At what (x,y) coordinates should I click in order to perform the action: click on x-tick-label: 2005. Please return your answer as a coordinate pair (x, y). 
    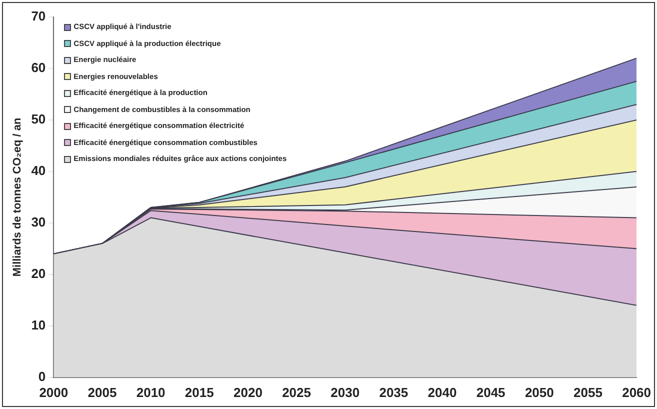
    Looking at the image, I should click on (102, 392).